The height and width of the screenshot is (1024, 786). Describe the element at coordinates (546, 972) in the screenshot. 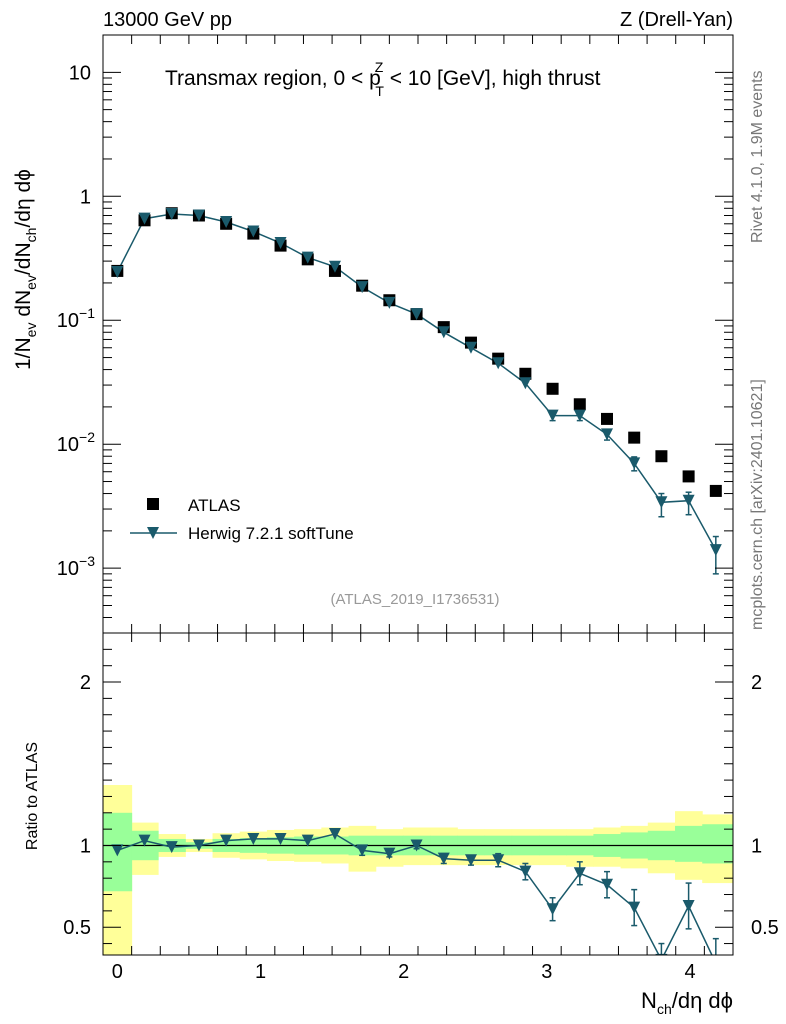

I see `x-tick-label: 3` at that location.